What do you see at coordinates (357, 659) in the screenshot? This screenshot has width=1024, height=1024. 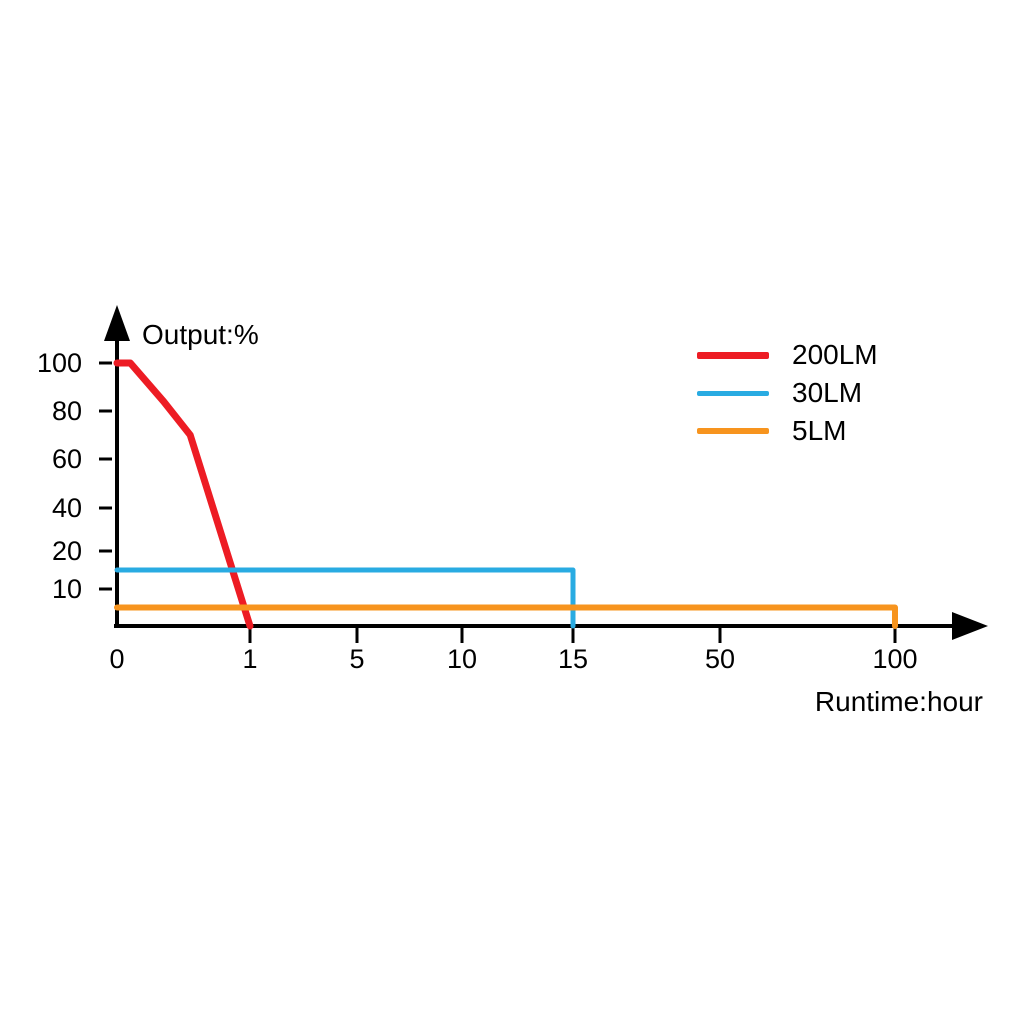 I see `x-tick-label: 5` at bounding box center [357, 659].